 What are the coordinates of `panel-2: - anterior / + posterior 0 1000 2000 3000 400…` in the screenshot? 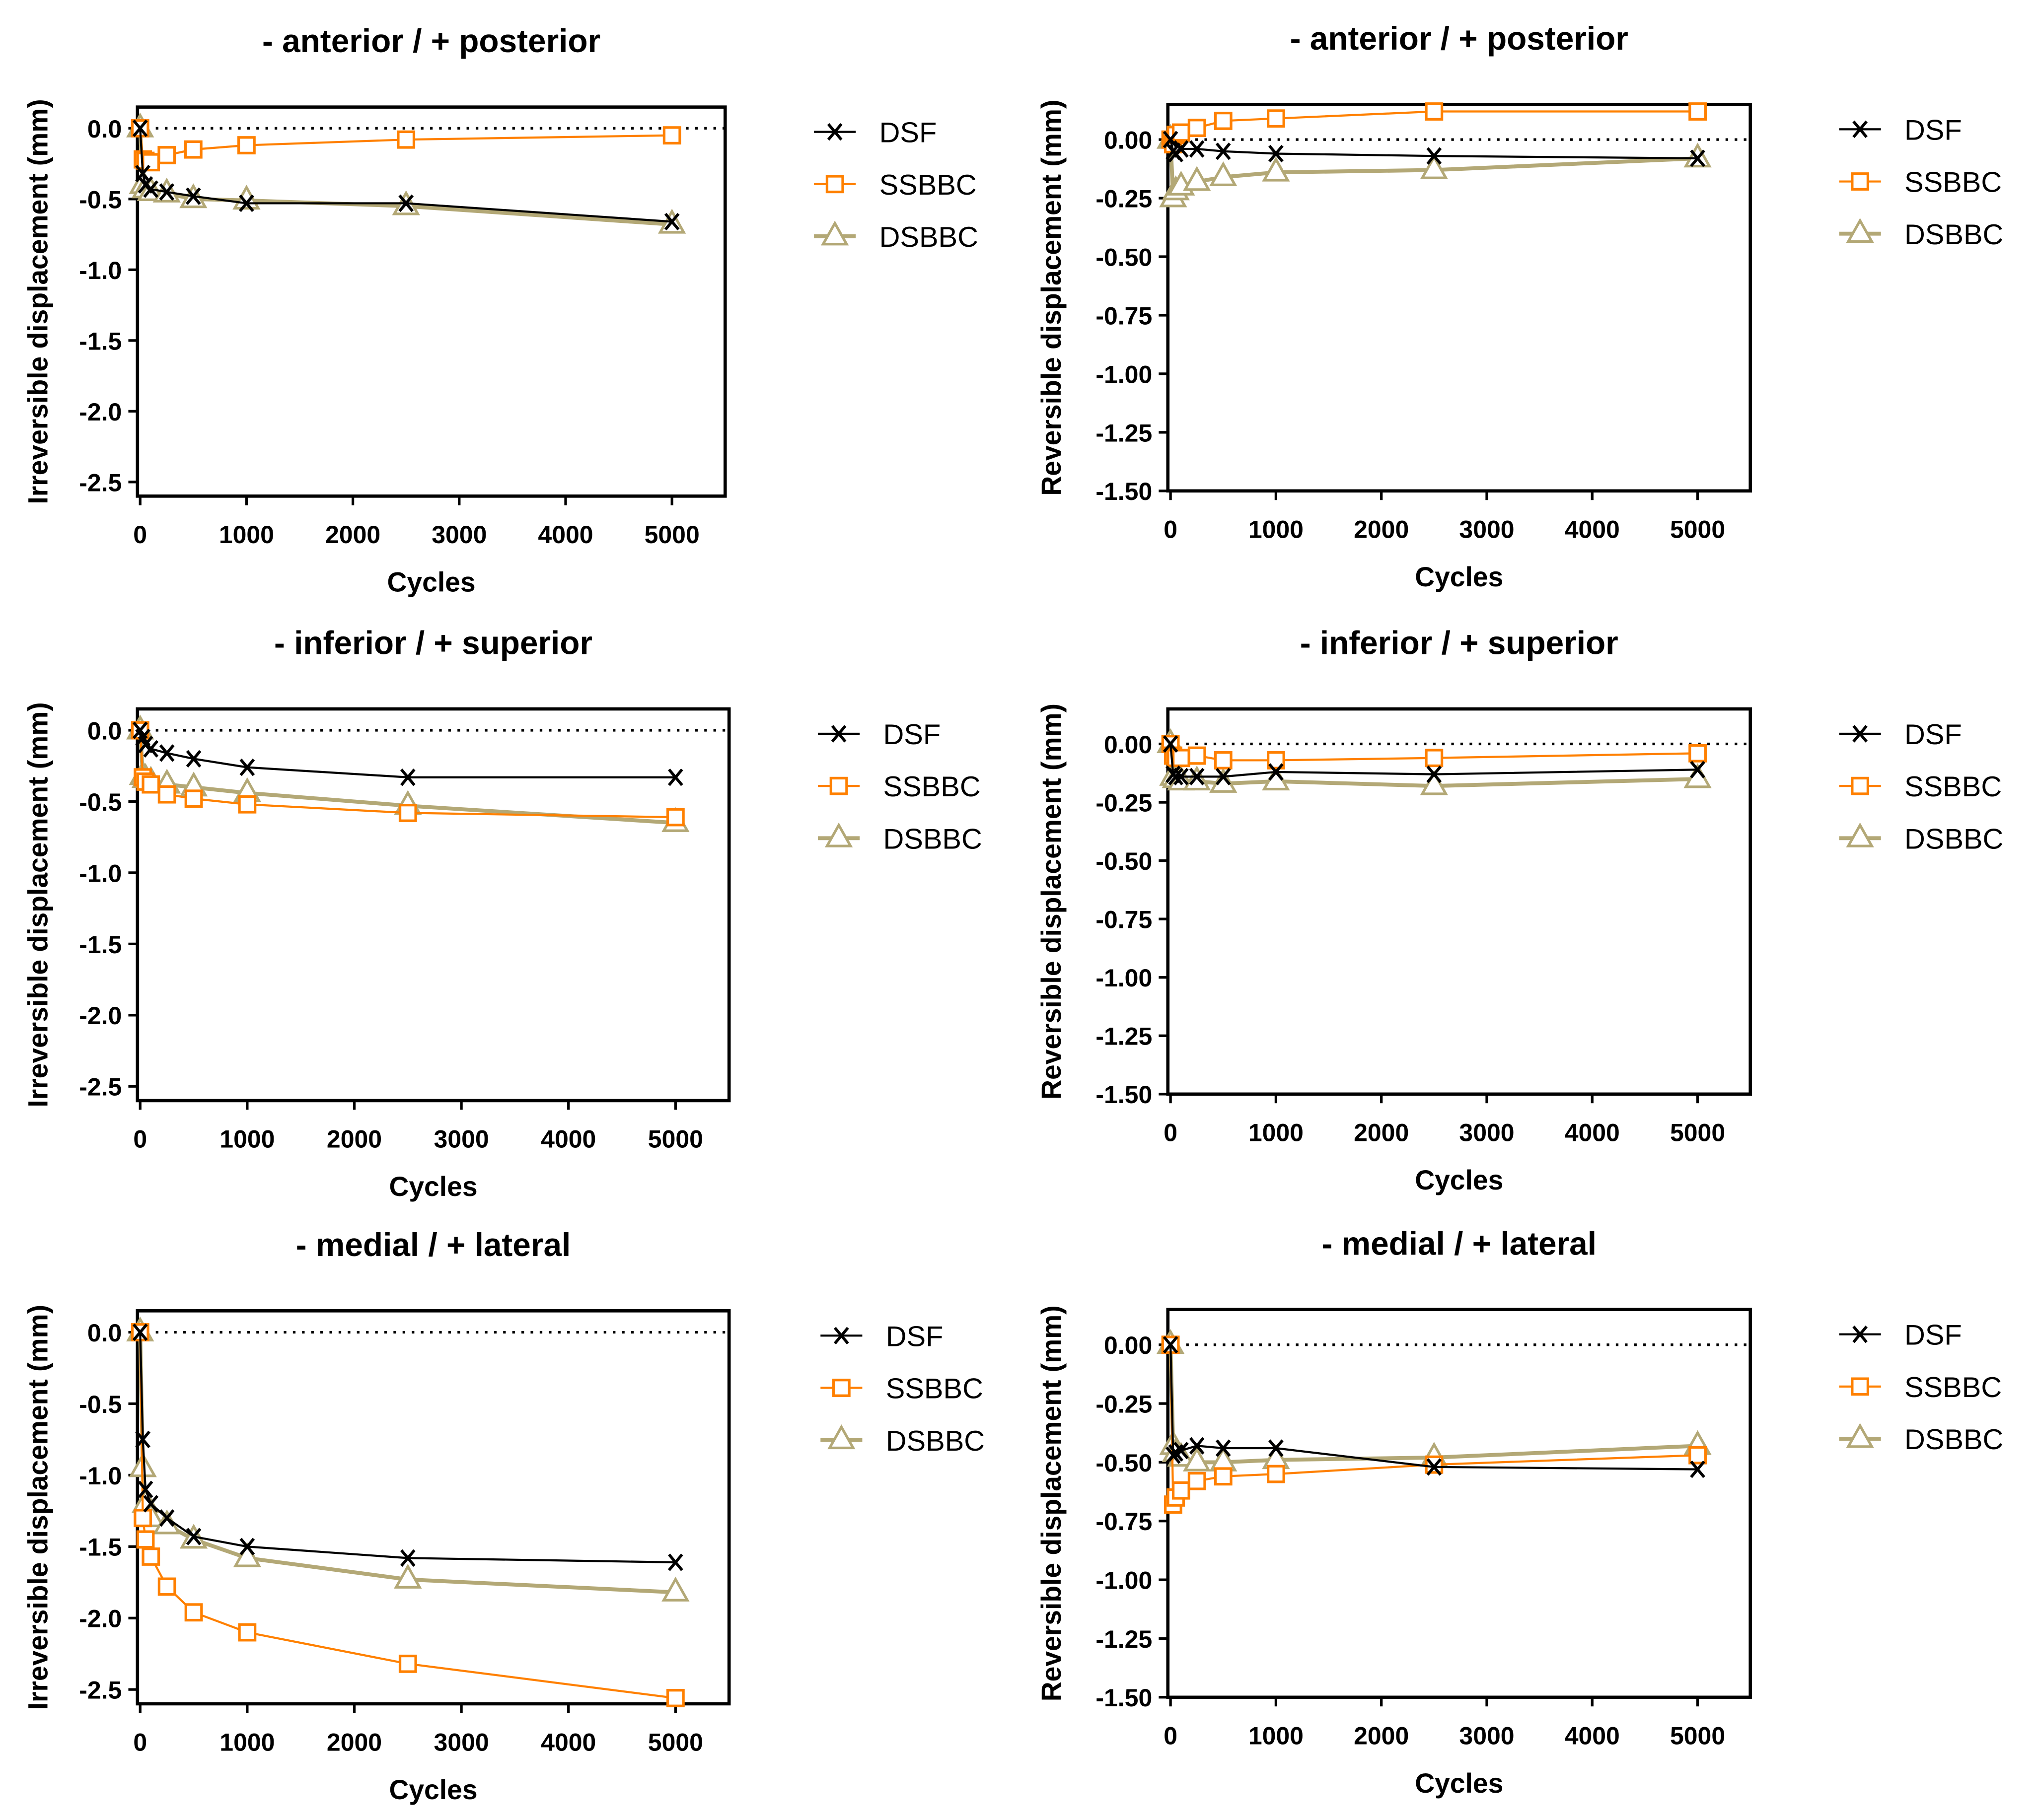 It's located at (1520, 306).